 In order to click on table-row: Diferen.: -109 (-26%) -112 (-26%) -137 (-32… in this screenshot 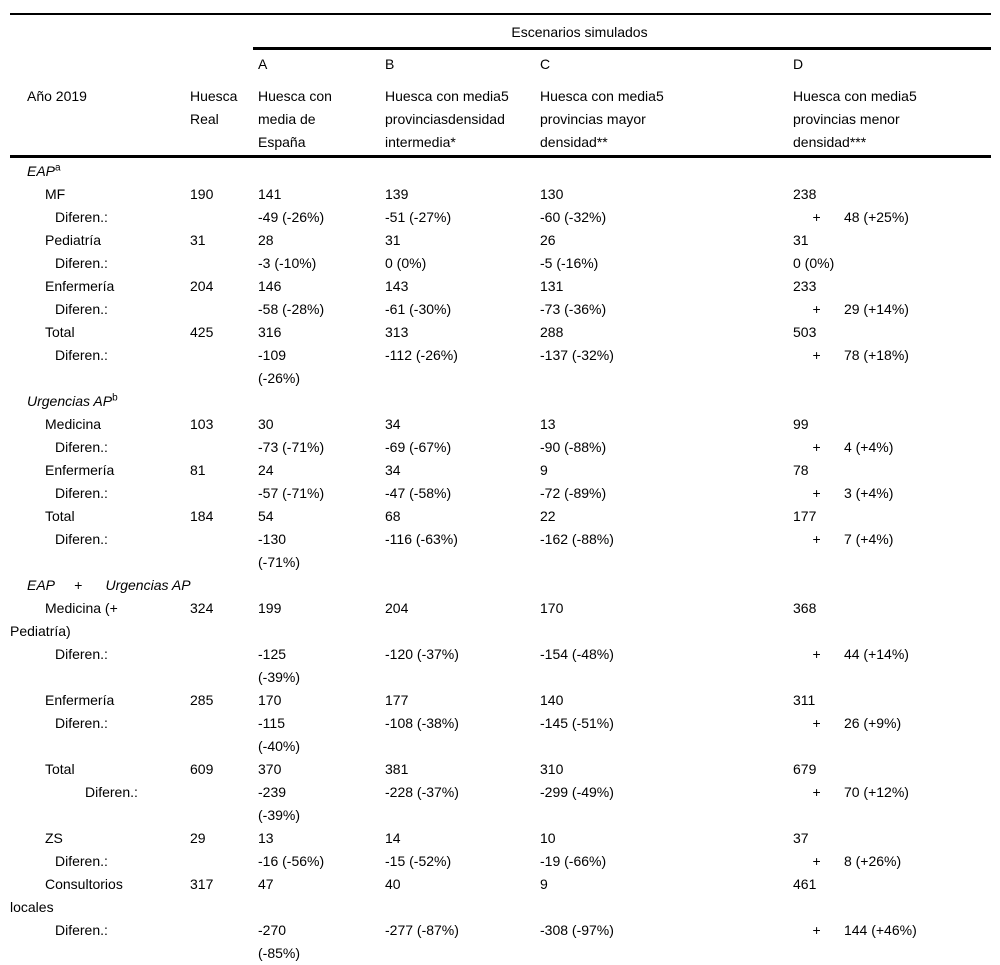, I will do `click(500, 367)`.